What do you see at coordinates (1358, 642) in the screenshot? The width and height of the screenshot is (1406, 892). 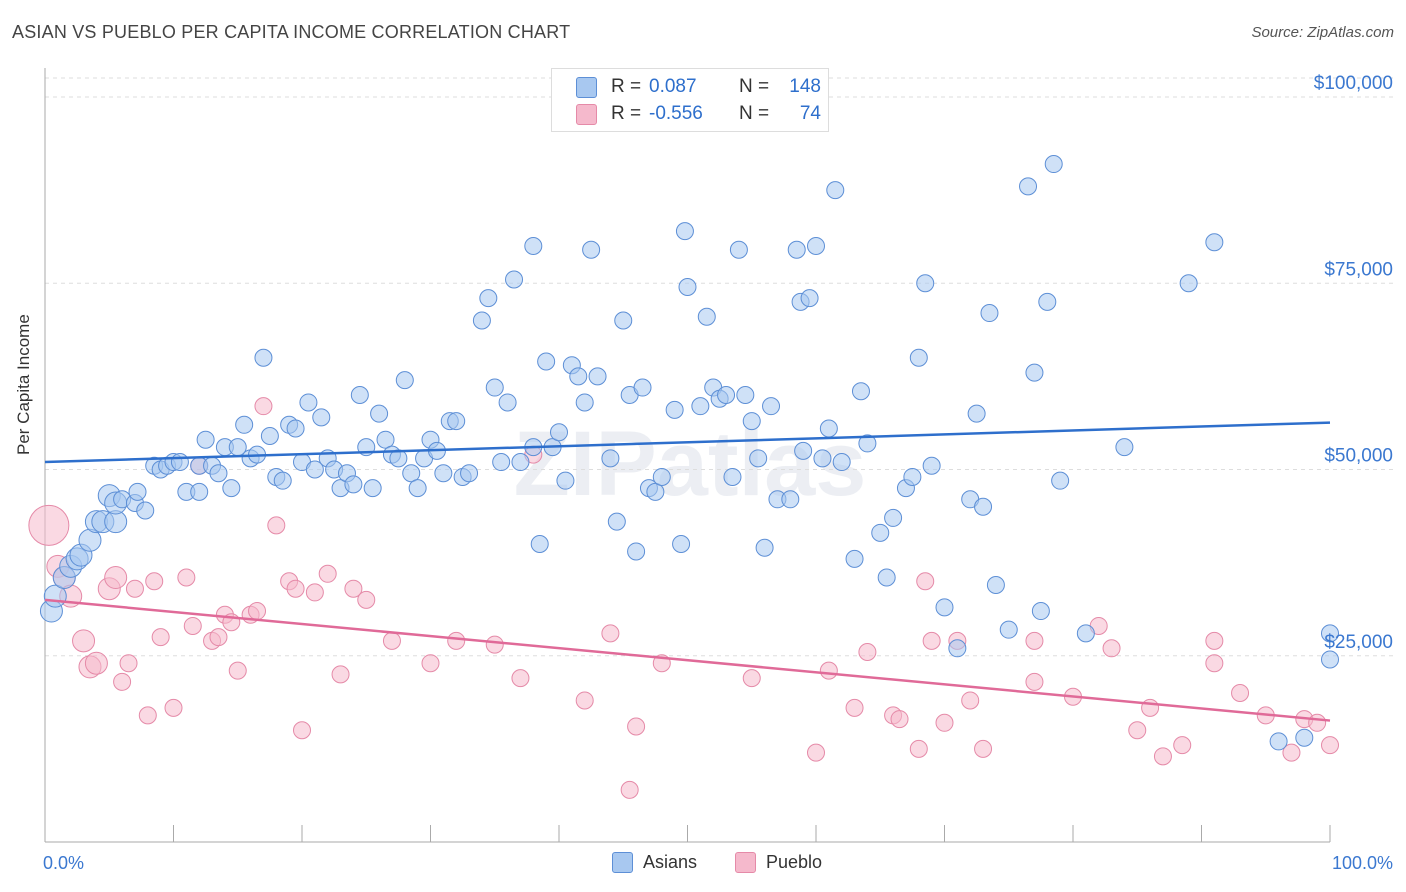 I see `y-tick-label: $25,000` at bounding box center [1358, 642].